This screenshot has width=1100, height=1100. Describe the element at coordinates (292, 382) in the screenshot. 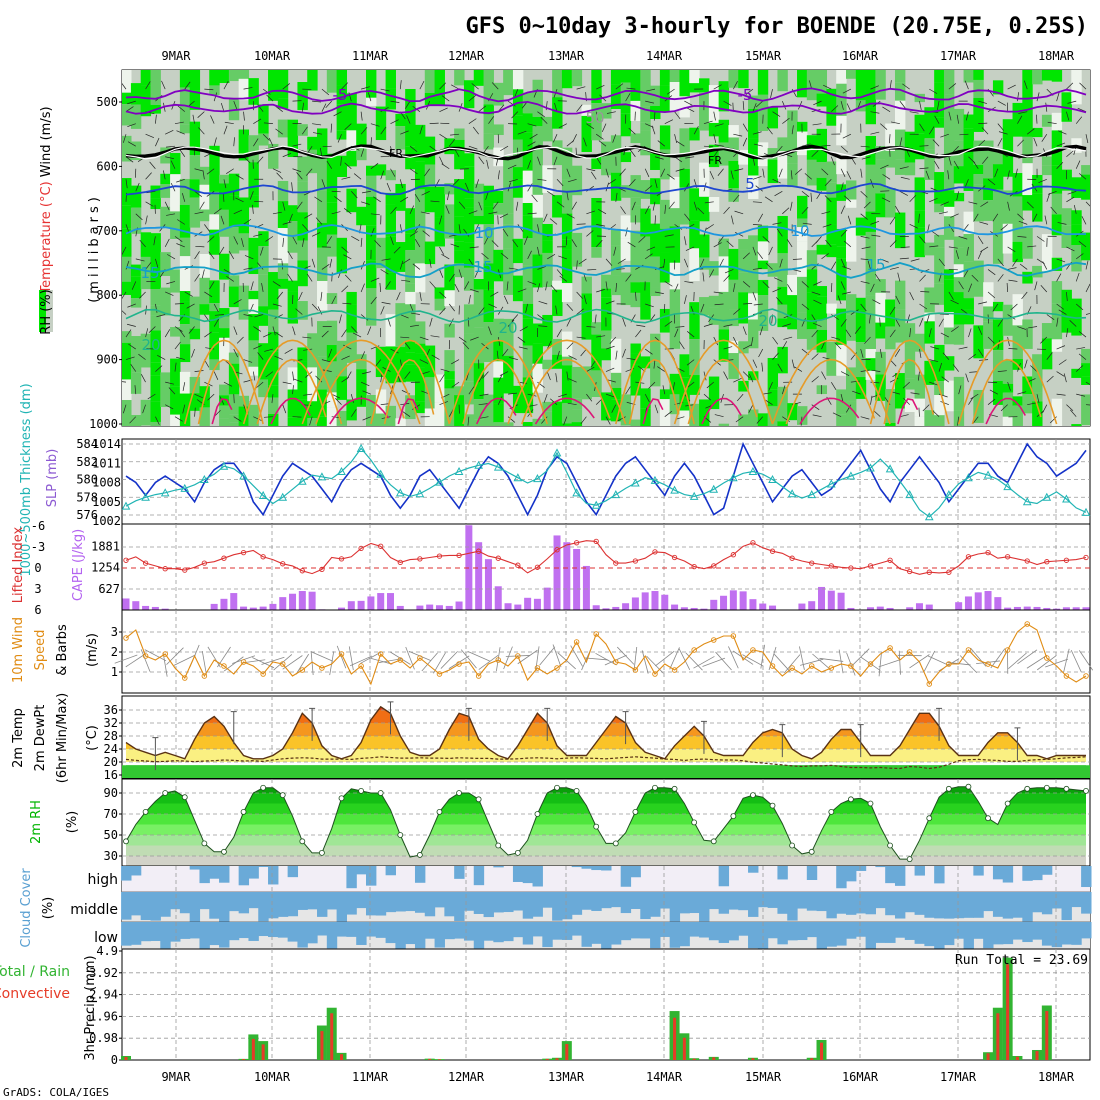

I see `warm-temp-contour` at that location.